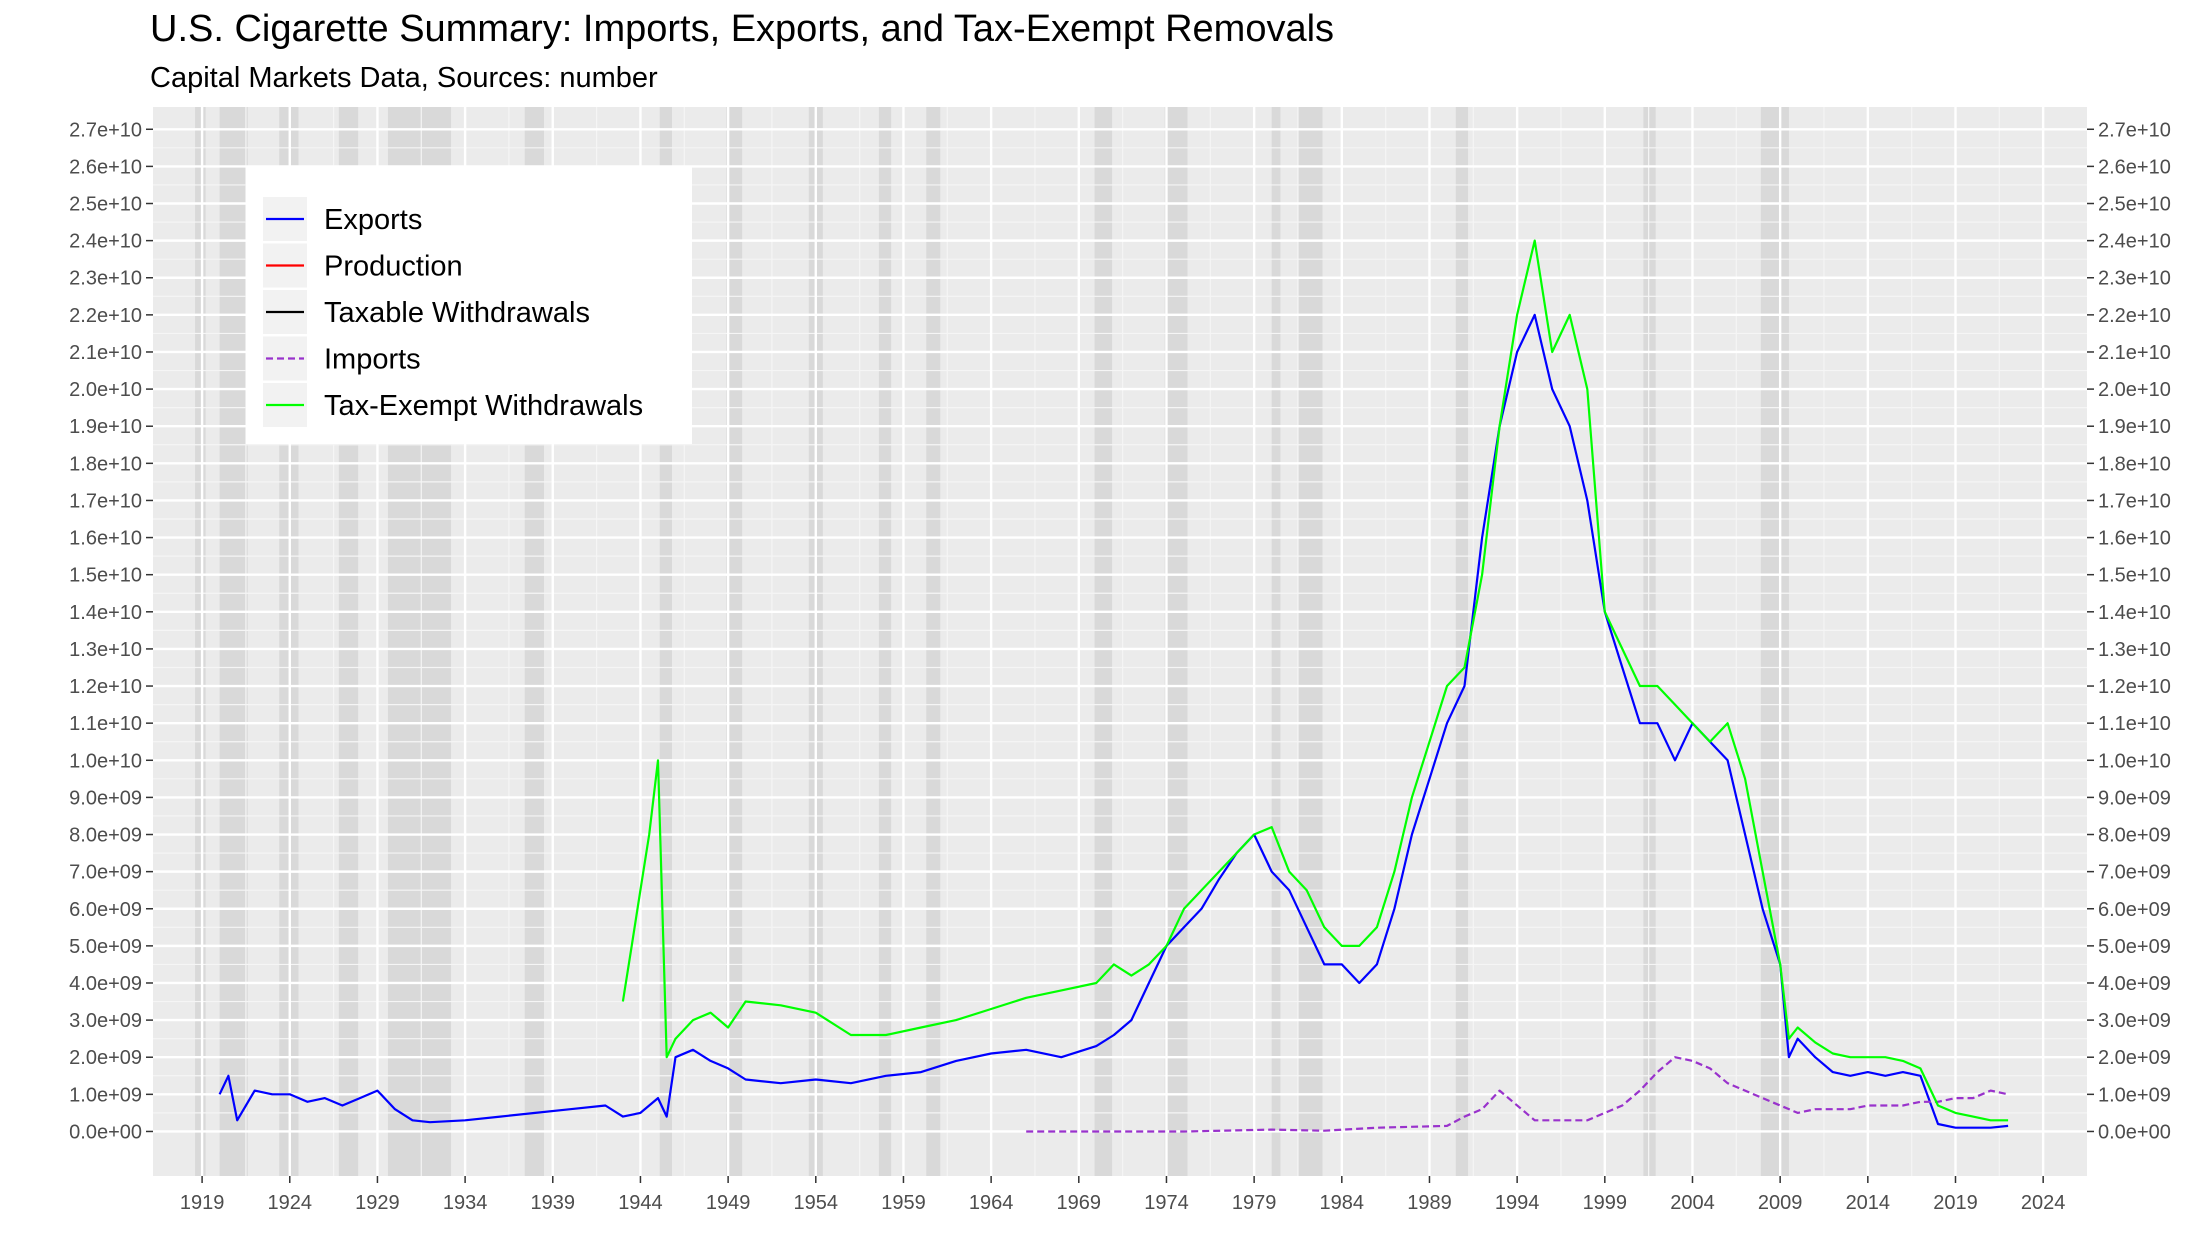 The width and height of the screenshot is (2208, 1248). Describe the element at coordinates (1868, 1203) in the screenshot. I see `x-tick-label: 2014` at that location.